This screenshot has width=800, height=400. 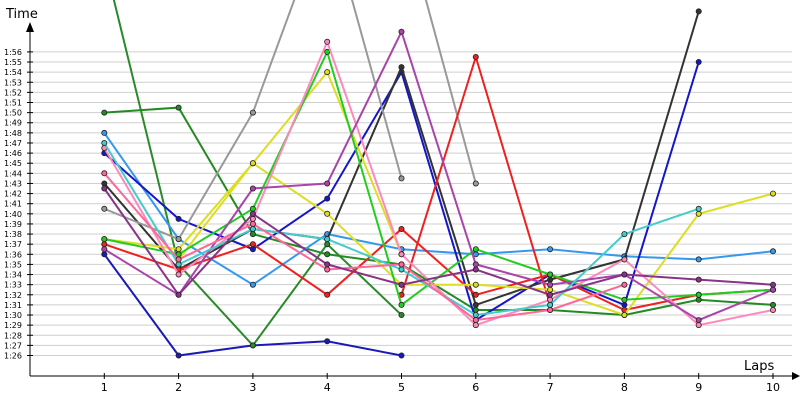 What do you see at coordinates (13, 345) in the screenshot?
I see `y-tick-label: 1:27` at bounding box center [13, 345].